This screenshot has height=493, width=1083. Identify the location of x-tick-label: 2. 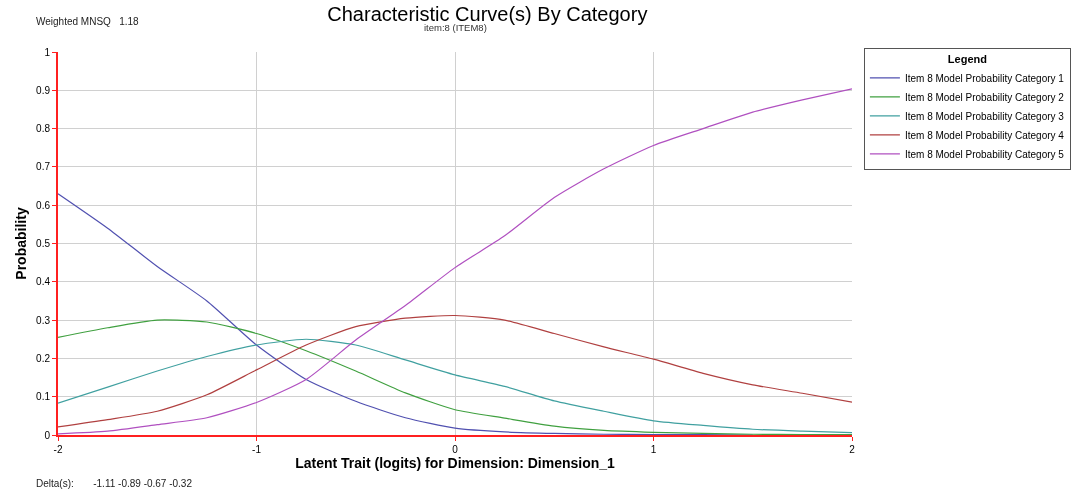
(852, 449).